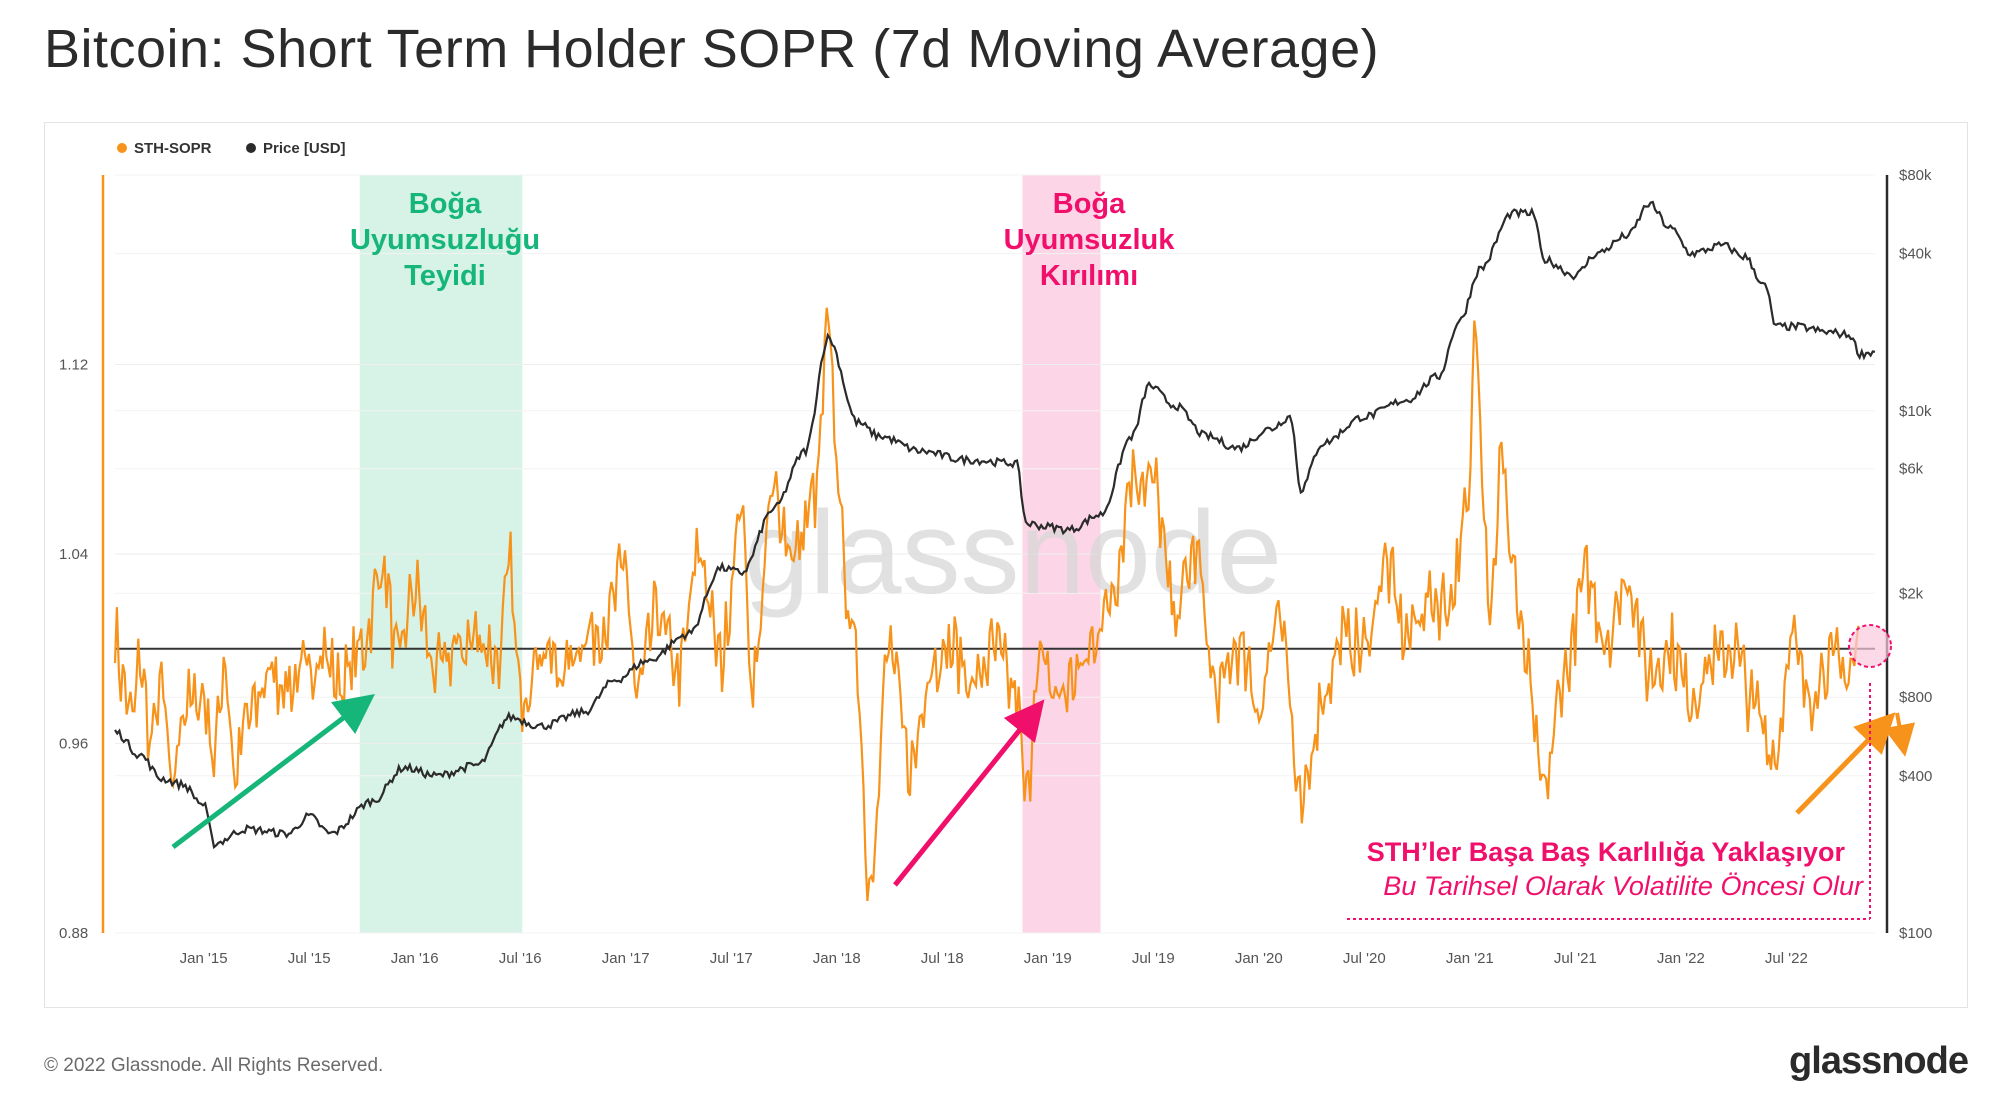  Describe the element at coordinates (445, 204) in the screenshot. I see `green-label-line-1: Boğa` at that location.